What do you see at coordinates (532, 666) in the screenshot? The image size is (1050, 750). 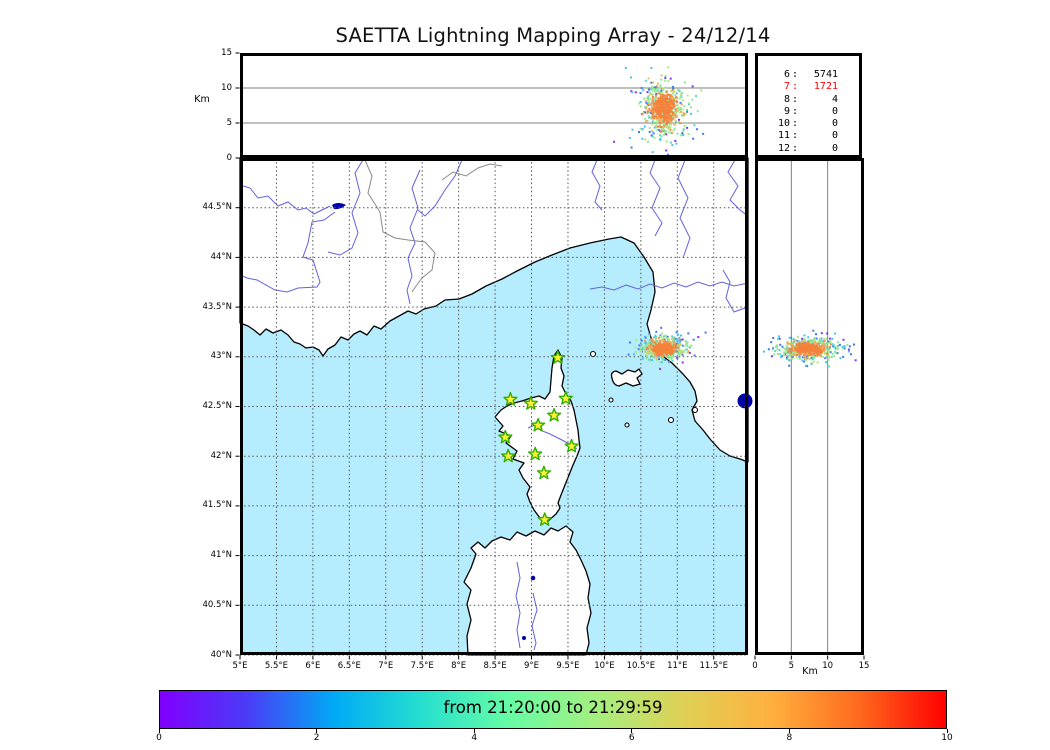 I see `map-lon-tick-label: 9°E` at bounding box center [532, 666].